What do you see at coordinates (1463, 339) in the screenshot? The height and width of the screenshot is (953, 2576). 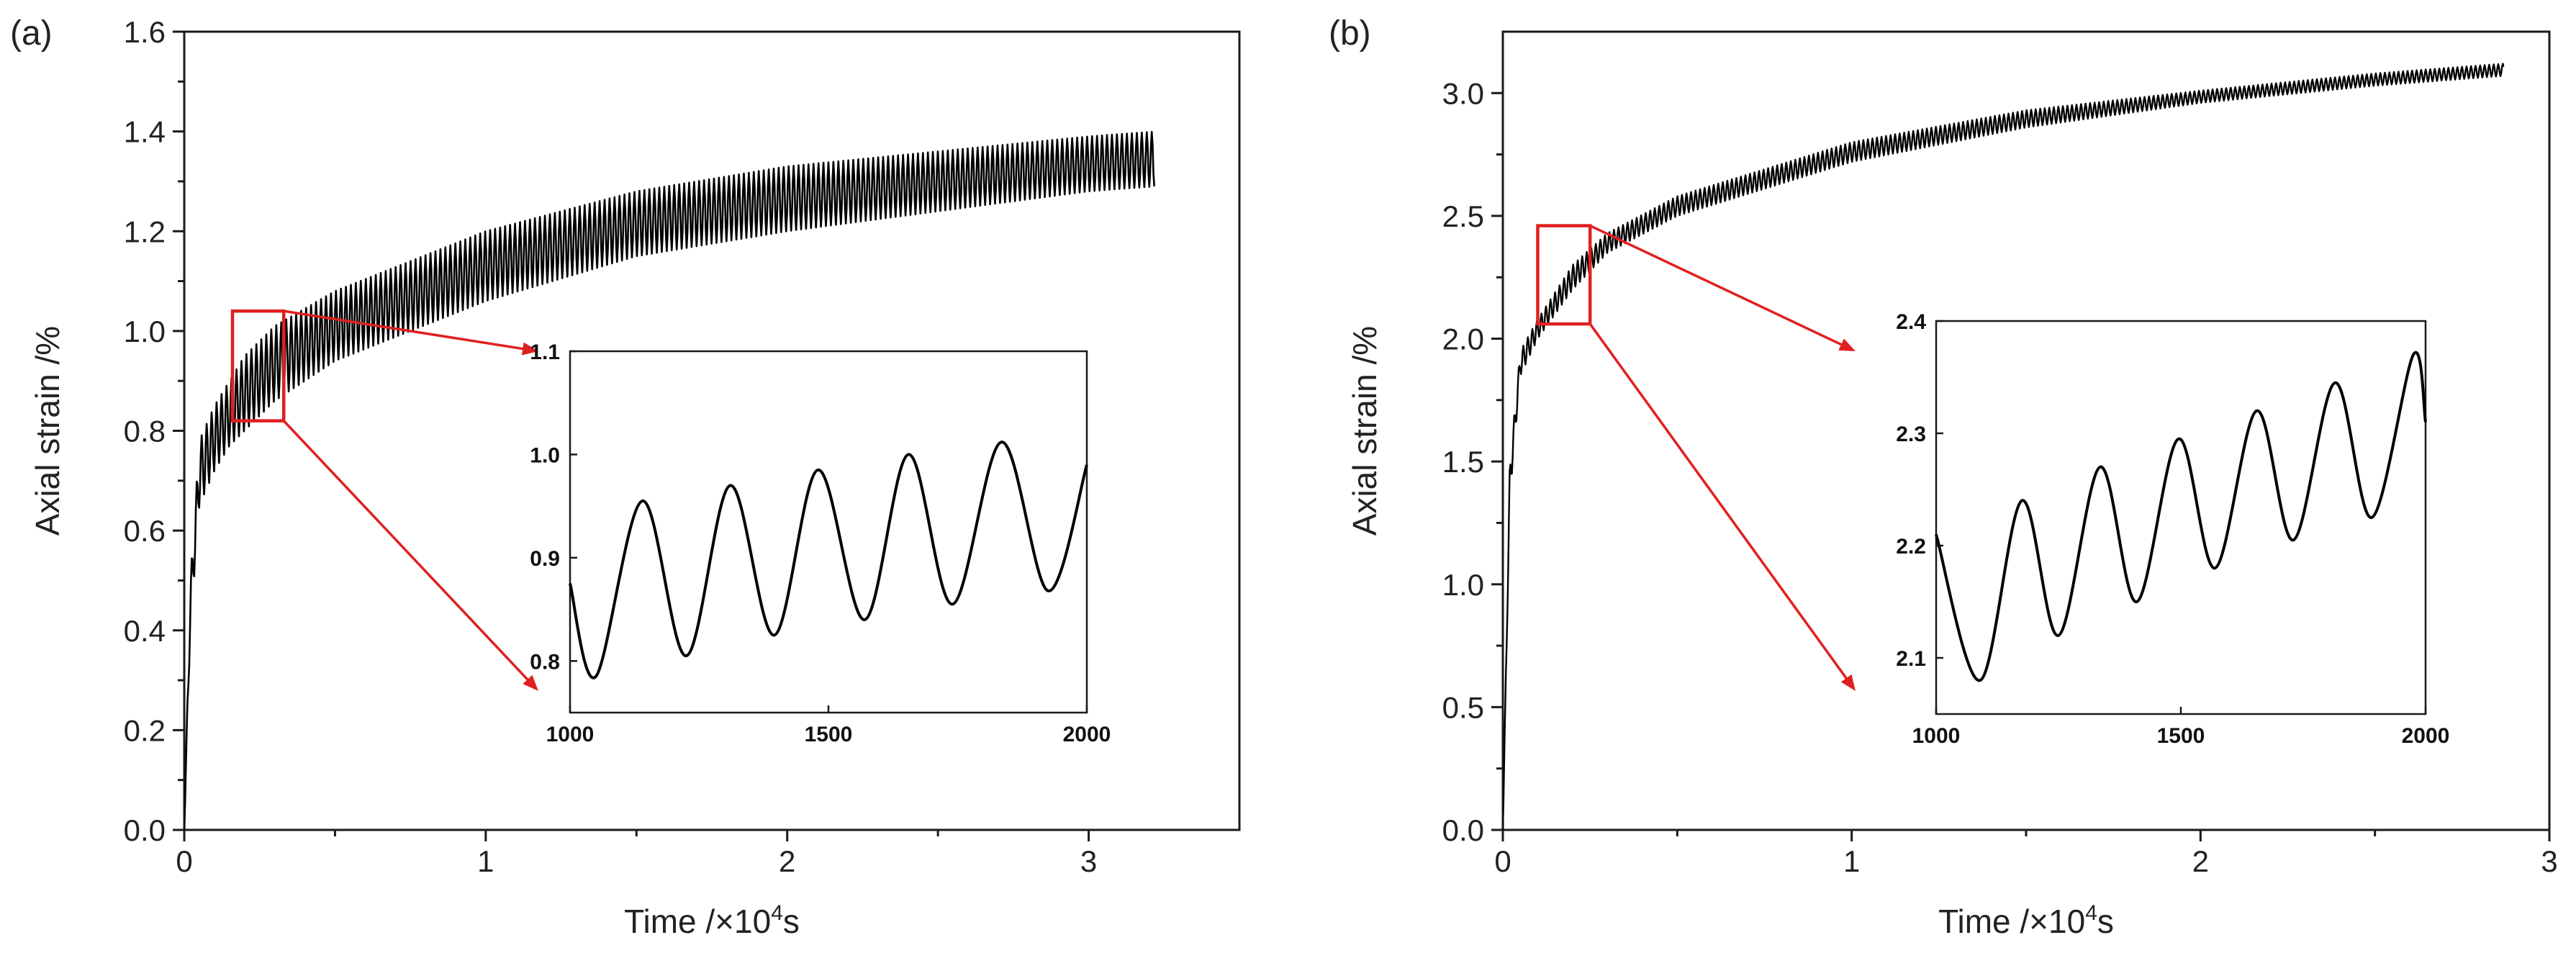 I see `y-tick-label: 2.0` at bounding box center [1463, 339].